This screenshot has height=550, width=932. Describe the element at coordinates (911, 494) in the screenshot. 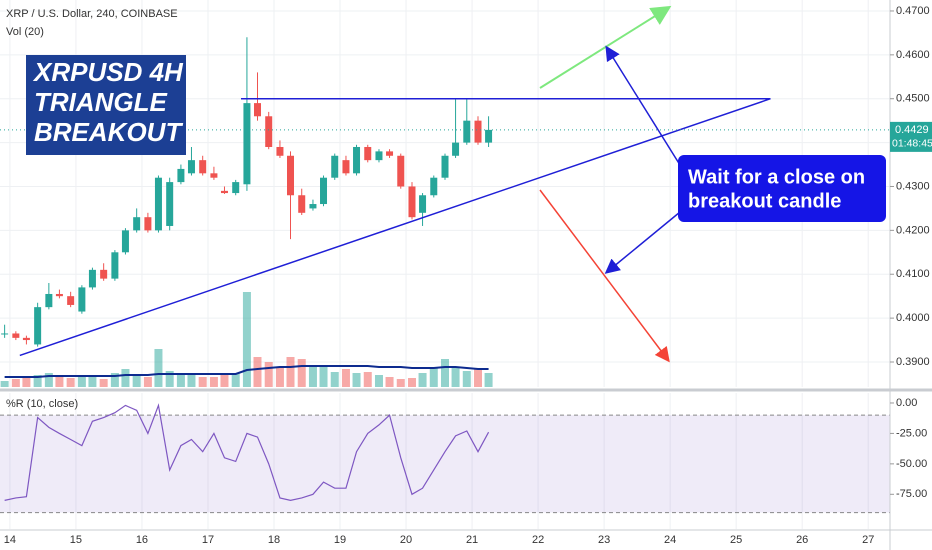

I see `y-tick-label: -75.00` at that location.